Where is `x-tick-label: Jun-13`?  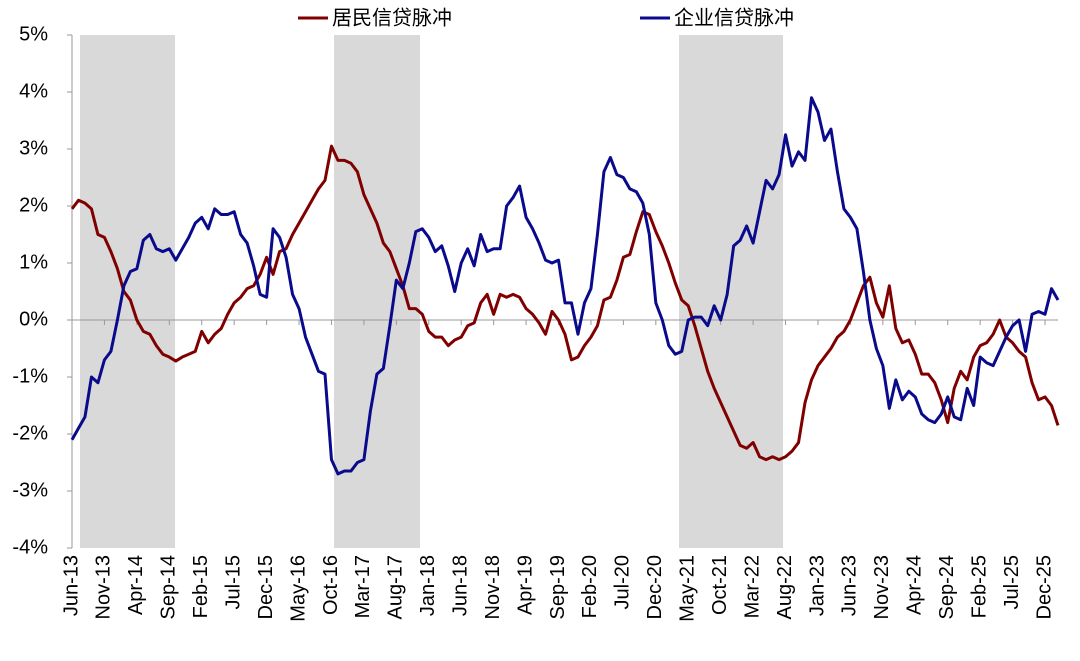
x-tick-label: Jun-13 is located at coordinates (71, 585).